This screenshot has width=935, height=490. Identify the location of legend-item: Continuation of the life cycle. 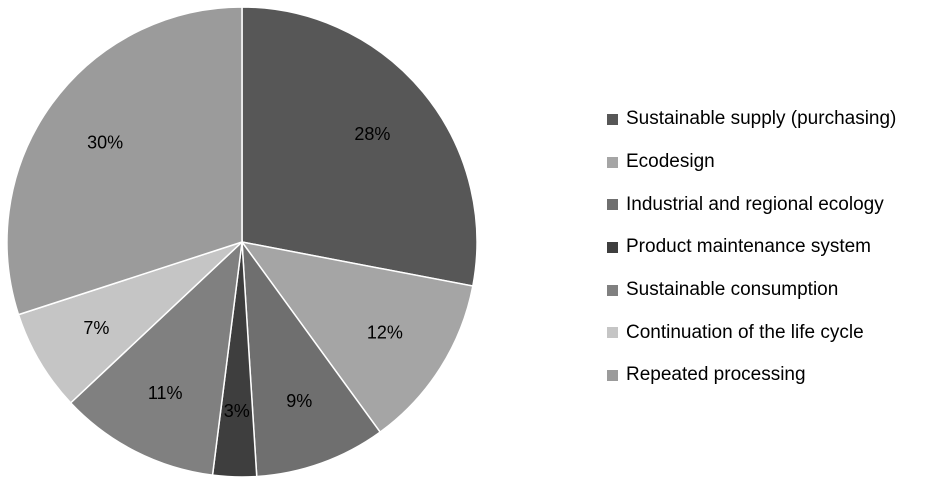
(751, 332).